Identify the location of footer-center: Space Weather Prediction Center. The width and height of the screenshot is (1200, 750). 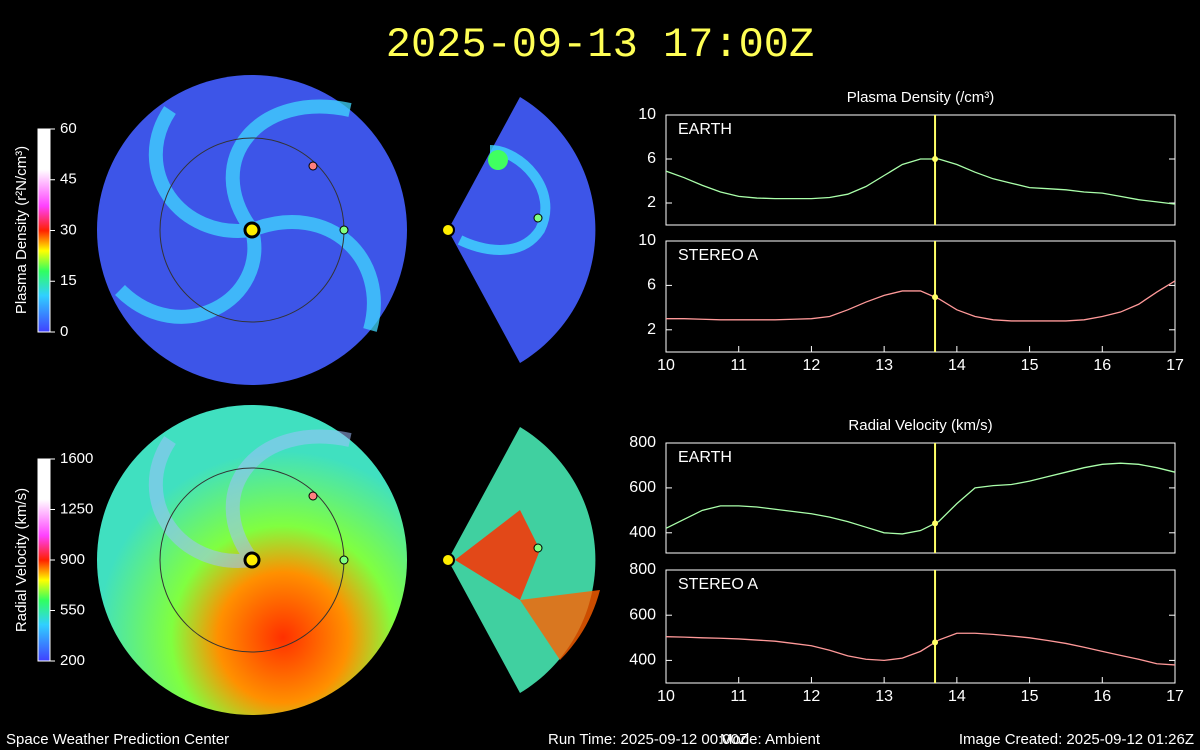
(117, 739).